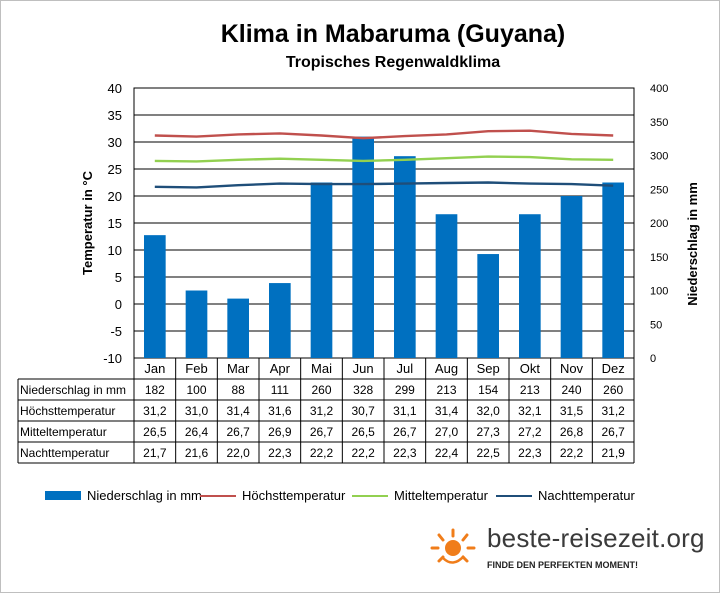 This screenshot has width=720, height=593. Describe the element at coordinates (563, 565) in the screenshot. I see `logo-tagline: FINDE DEN PERFEKTEN MOMENT!` at that location.